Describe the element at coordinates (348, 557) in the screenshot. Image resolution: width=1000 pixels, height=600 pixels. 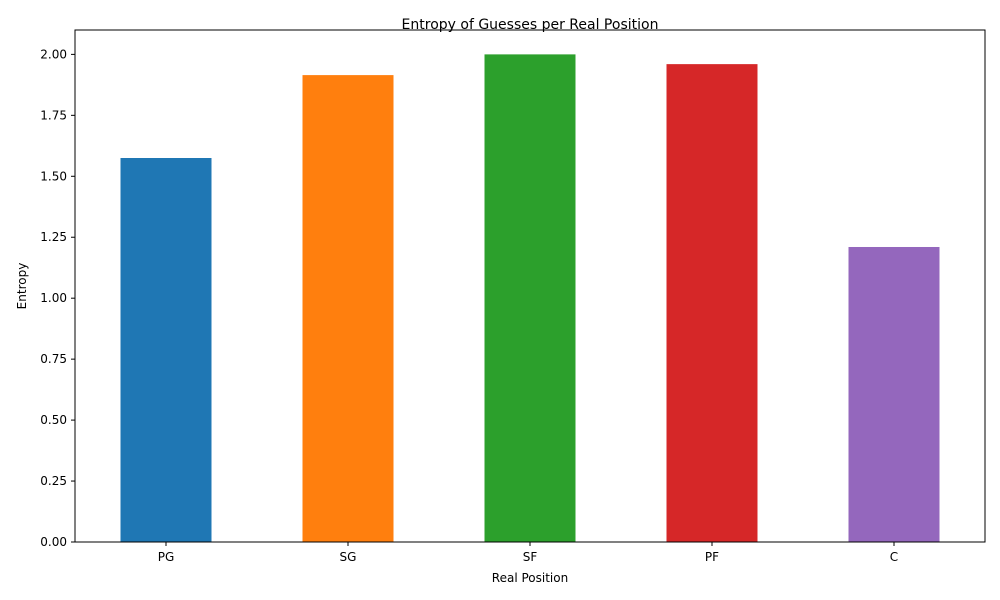
I see `x-tick-label: SG` at that location.